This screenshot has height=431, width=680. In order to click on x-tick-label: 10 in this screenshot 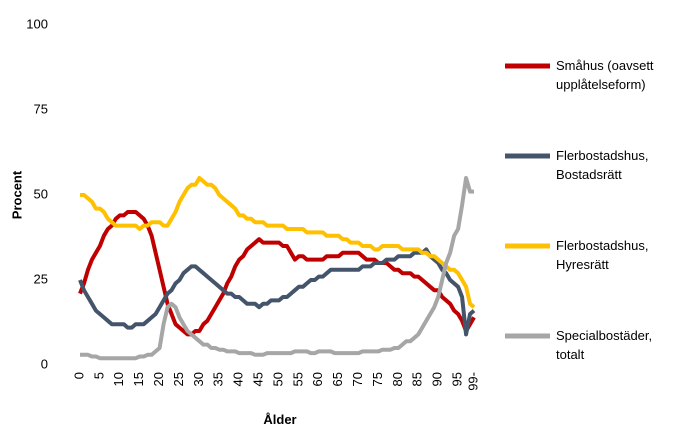, I will do `click(118, 379)`.